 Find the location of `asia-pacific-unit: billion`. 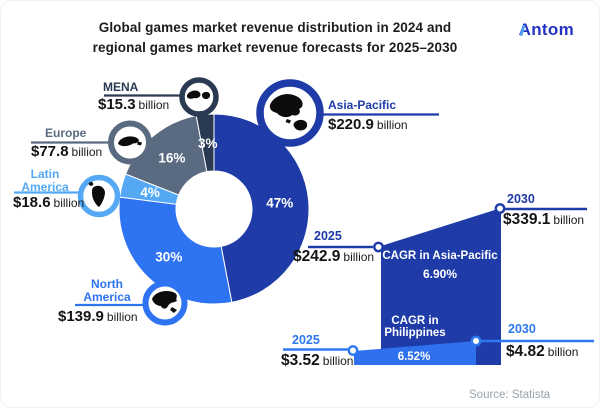

asia-pacific-unit: billion is located at coordinates (392, 125).